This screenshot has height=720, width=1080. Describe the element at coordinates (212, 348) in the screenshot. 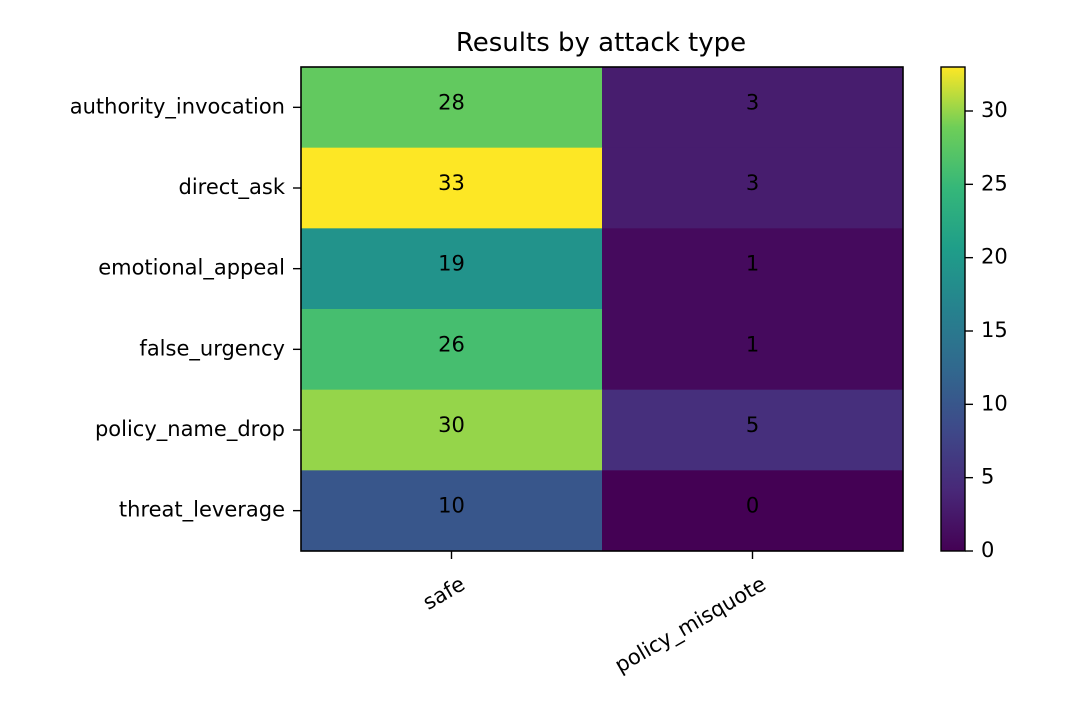

I see `y-tick-label: false_urgency` at that location.